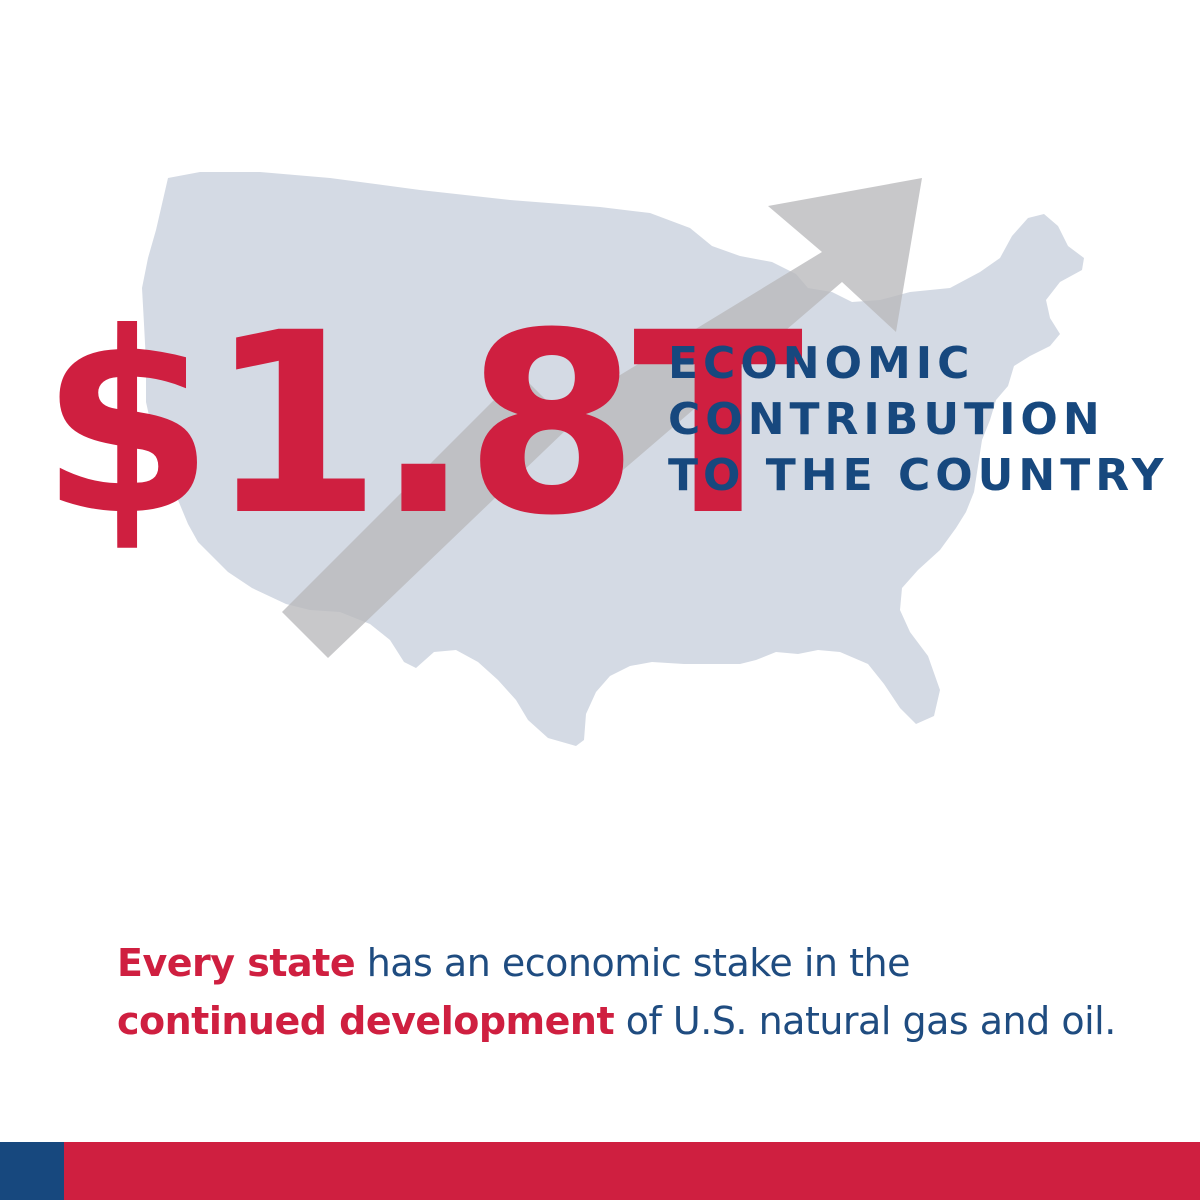 This screenshot has width=1200, height=1200. Describe the element at coordinates (886, 419) in the screenshot. I see `headline-caption-line-2: CONTRIBUTION` at that location.